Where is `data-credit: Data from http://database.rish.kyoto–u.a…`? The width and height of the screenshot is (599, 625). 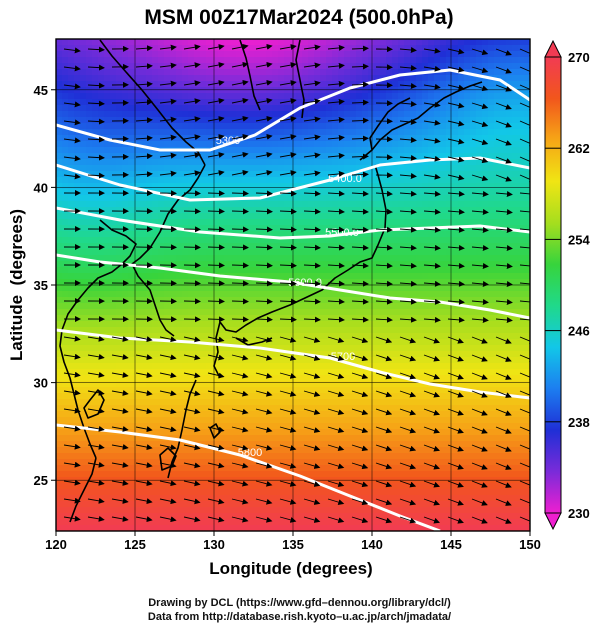
data-credit: Data from http://database.rish.kyoto–u.a… is located at coordinates (299, 617).